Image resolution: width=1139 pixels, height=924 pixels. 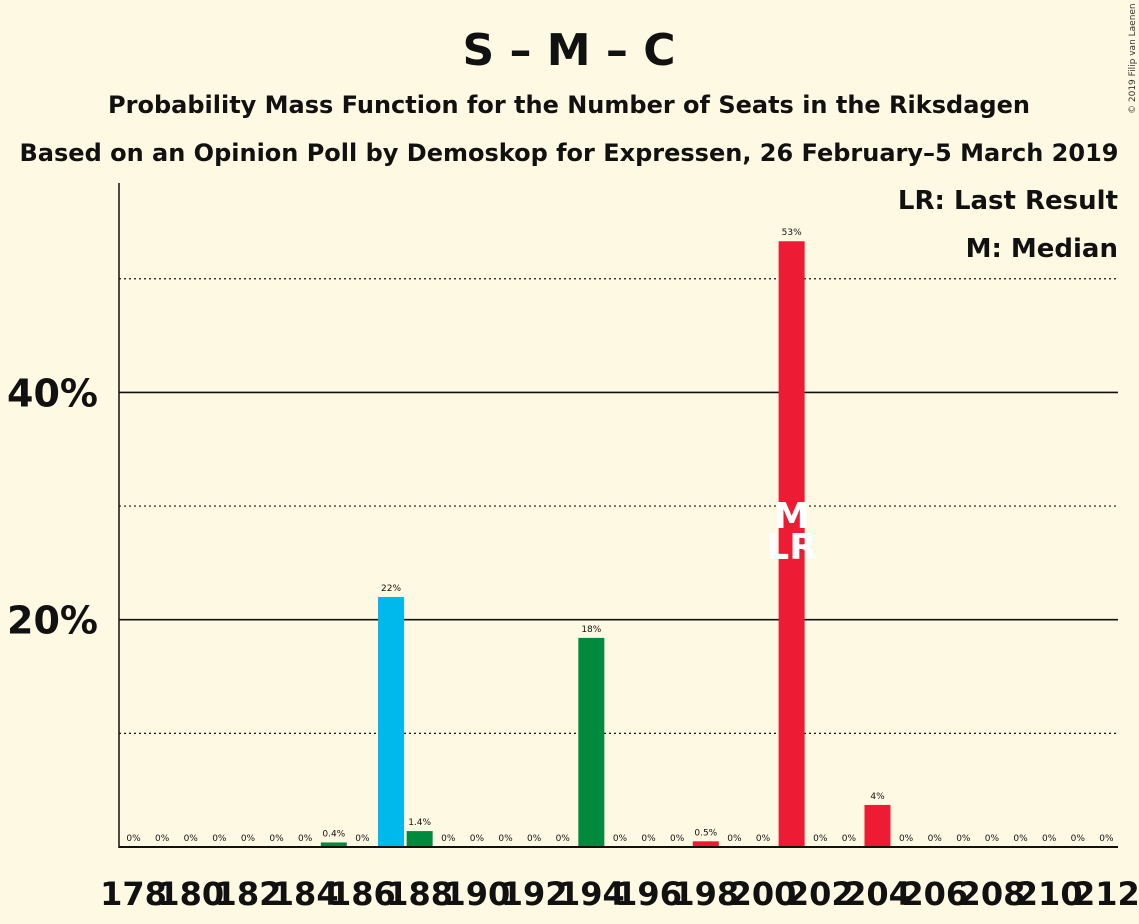 What do you see at coordinates (419, 894) in the screenshot?
I see `x-tick-label: 188` at bounding box center [419, 894].